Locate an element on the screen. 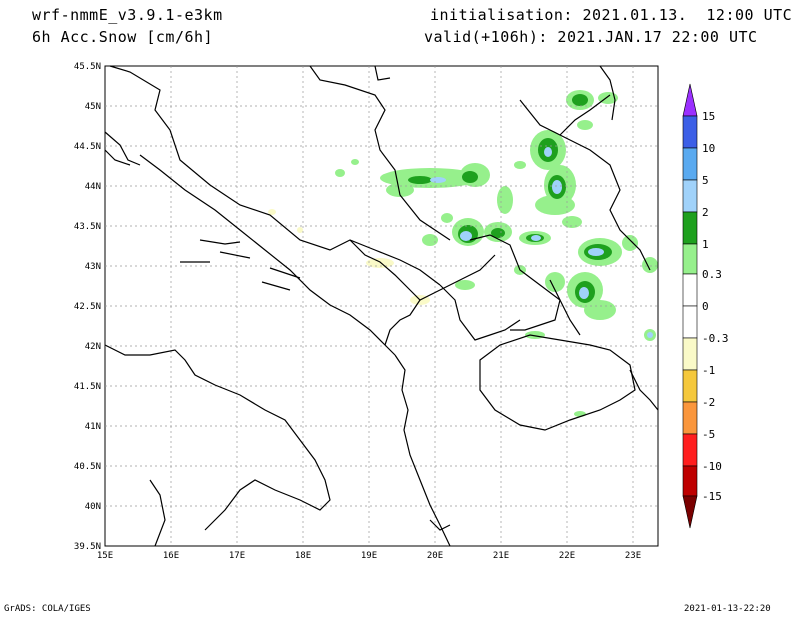 The image size is (800, 618). colorbar-label: 1 is located at coordinates (705, 244).